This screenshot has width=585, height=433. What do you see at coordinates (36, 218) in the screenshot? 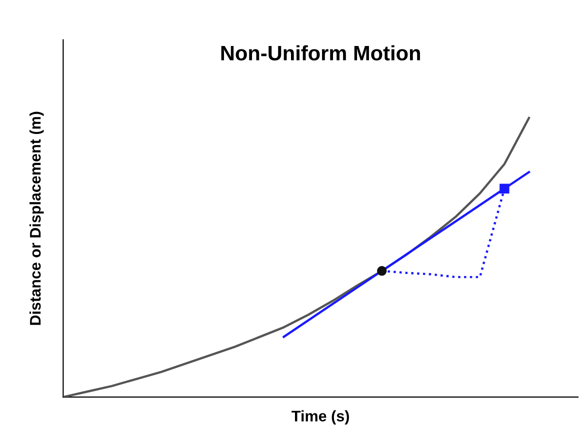
I see `y-axis-title: Distance or Displacement (m)` at bounding box center [36, 218].